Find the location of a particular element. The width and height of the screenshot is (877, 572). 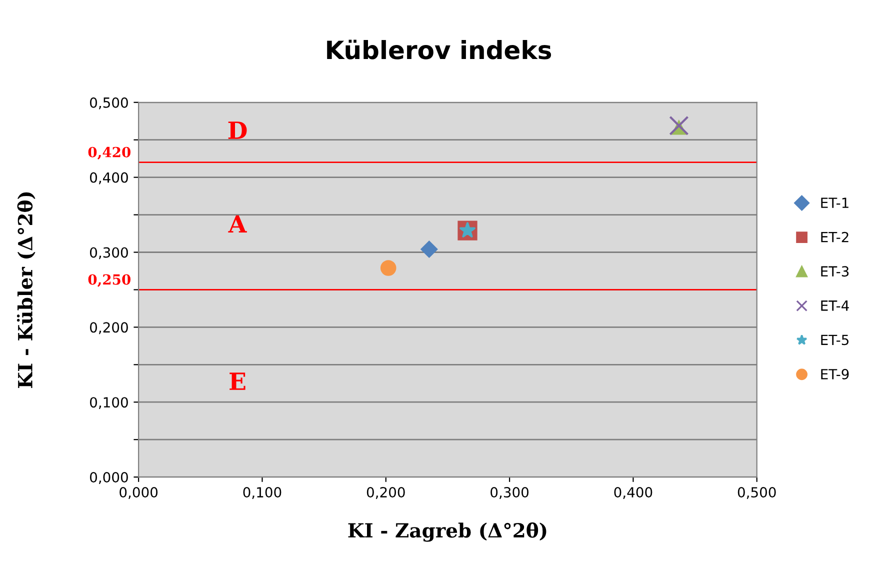

y-axis-title: KI - Kübler (Δ°2θ) is located at coordinates (26, 290).